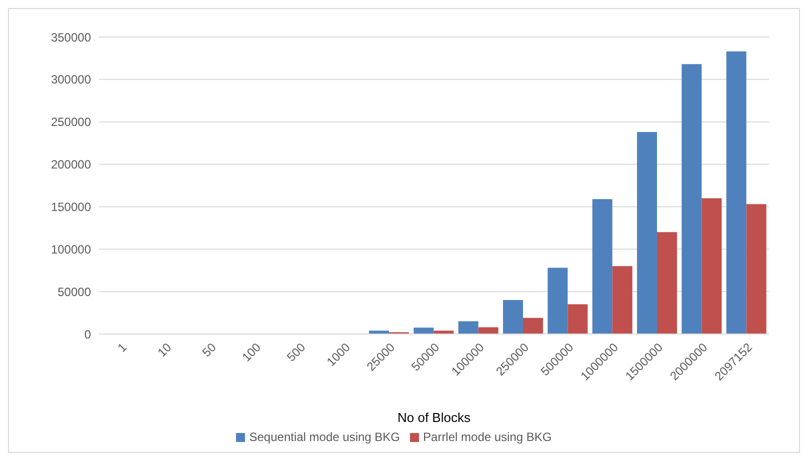 The height and width of the screenshot is (459, 806). What do you see at coordinates (71, 165) in the screenshot?
I see `y-tick-label: 200000` at bounding box center [71, 165].